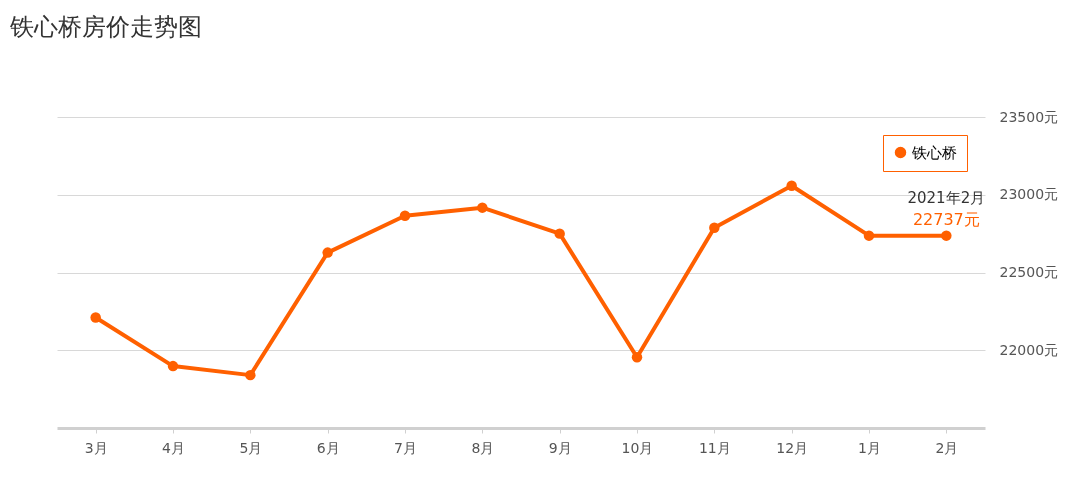 This screenshot has height=478, width=1080. I want to click on x-tick-label: 12月, so click(792, 447).